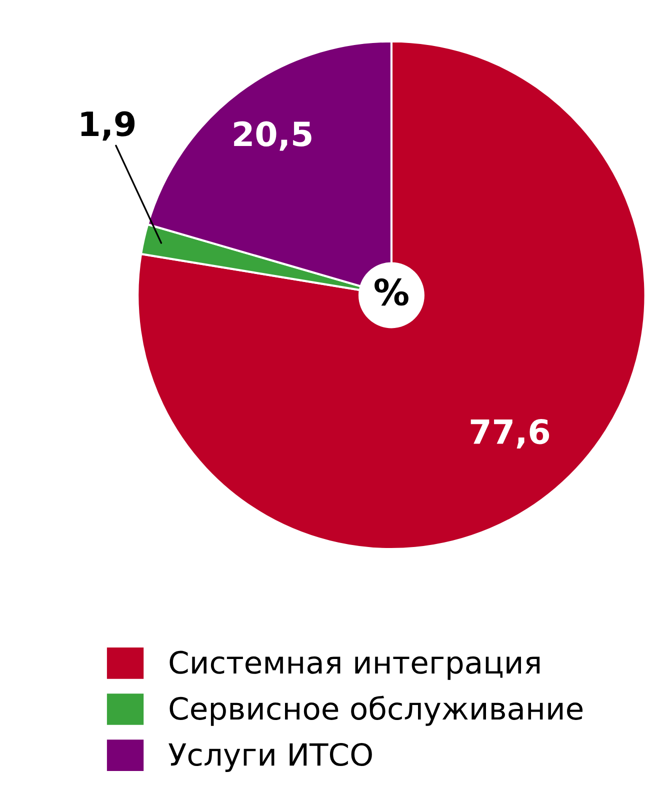  I want to click on legend-label: Услуги ИТСО, so click(270, 757).